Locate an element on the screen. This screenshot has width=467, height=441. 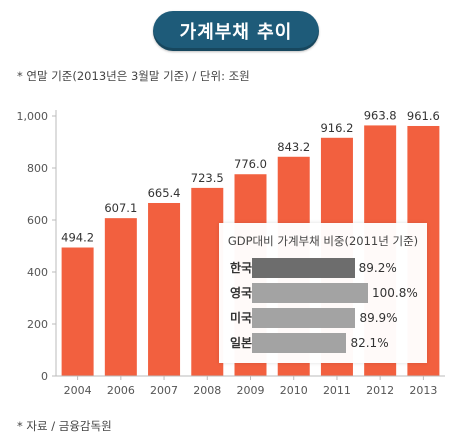
inset-title-note: (2011년 기준) is located at coordinates (381, 241).